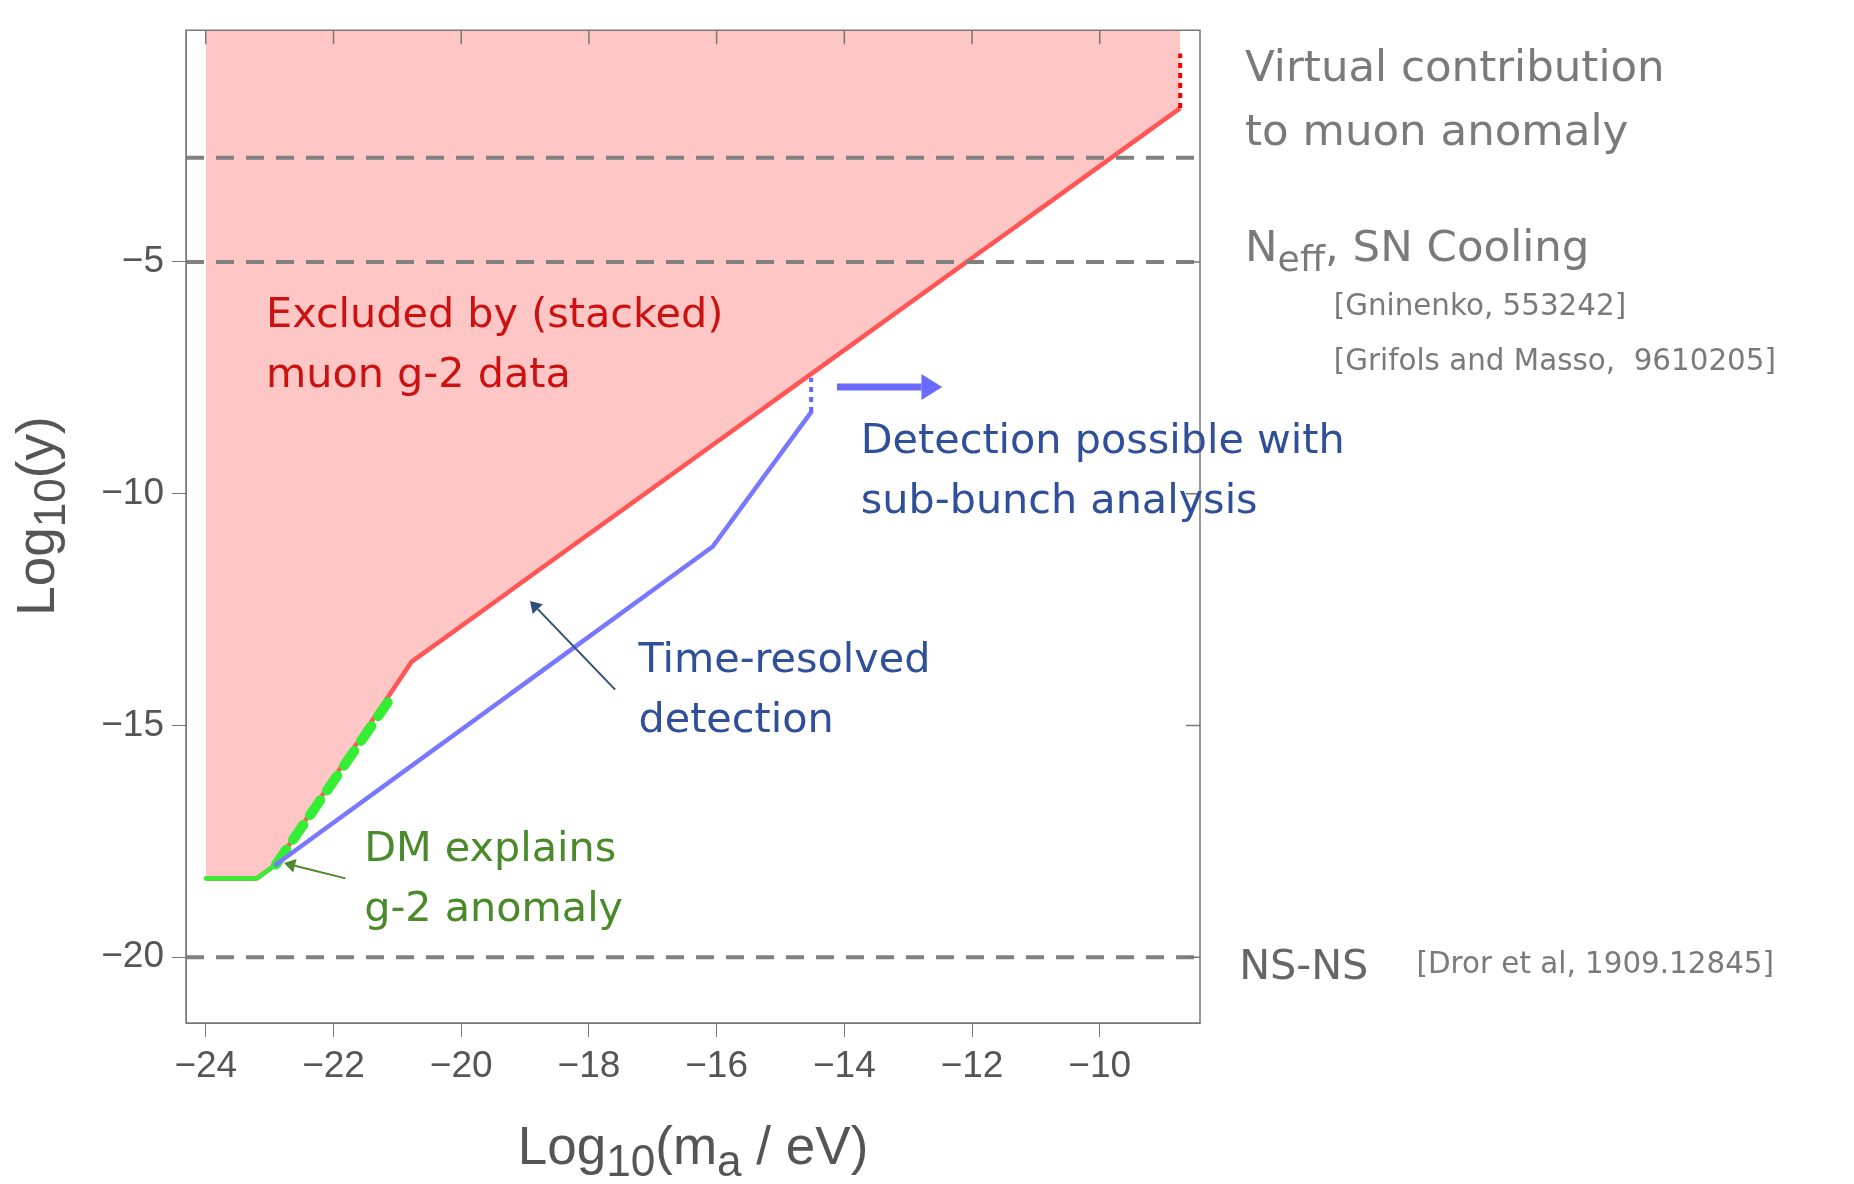 The height and width of the screenshot is (1184, 1854). Describe the element at coordinates (132, 955) in the screenshot. I see `y-tick-label: −20` at that location.